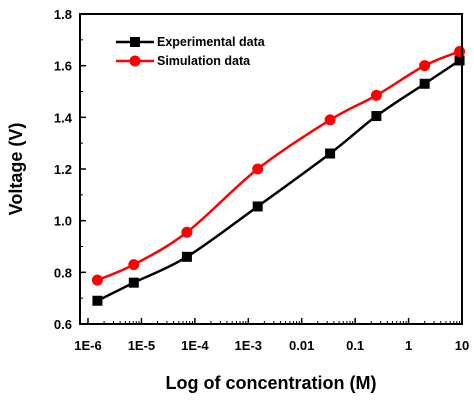 The image size is (474, 400). I want to click on y-tick-label: 0.6, so click(63, 324).